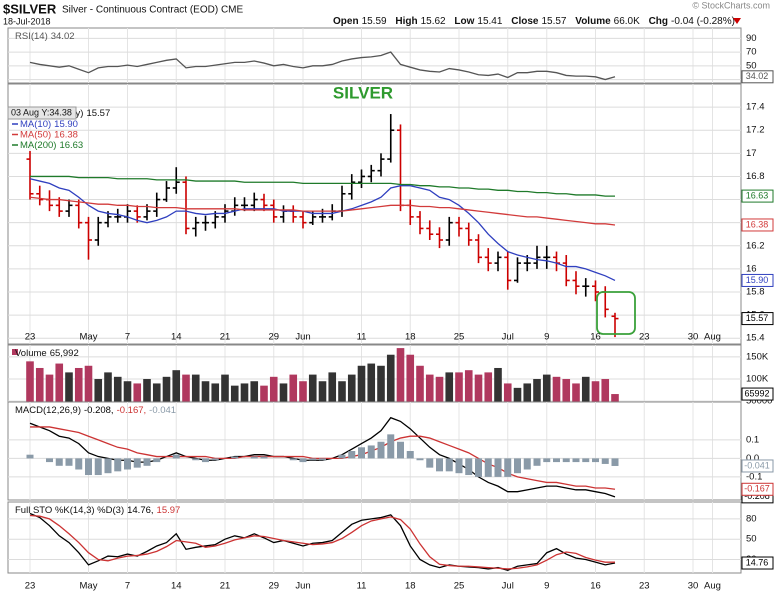  I want to click on legend-text: 65,992, so click(64, 353).